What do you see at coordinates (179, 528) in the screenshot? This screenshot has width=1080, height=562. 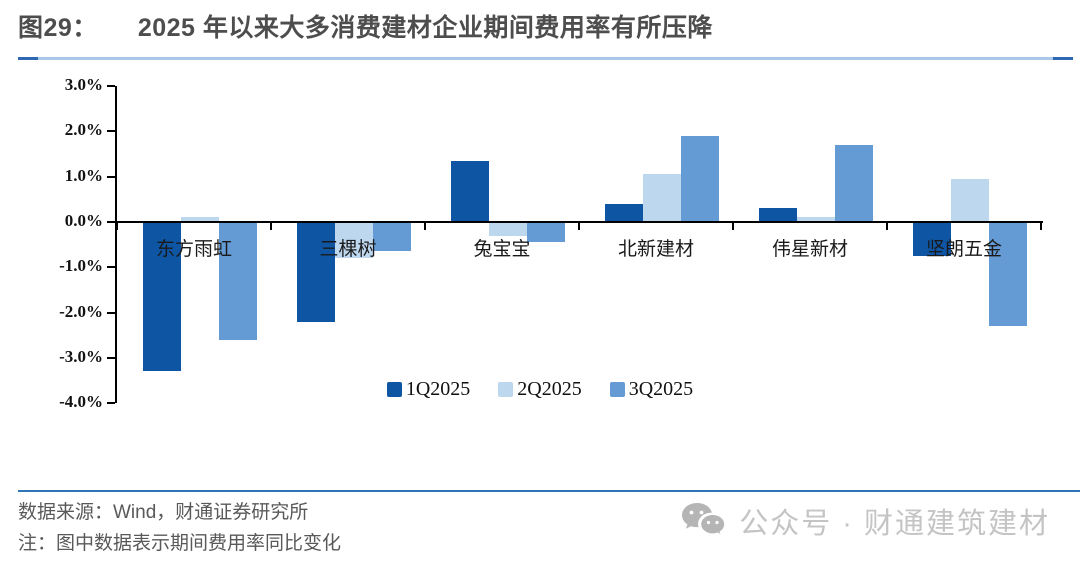 I see `footer-text: 数据来源：Wind，财通证券研究所 注：图中数据表示期间费用率同比变化` at bounding box center [179, 528].